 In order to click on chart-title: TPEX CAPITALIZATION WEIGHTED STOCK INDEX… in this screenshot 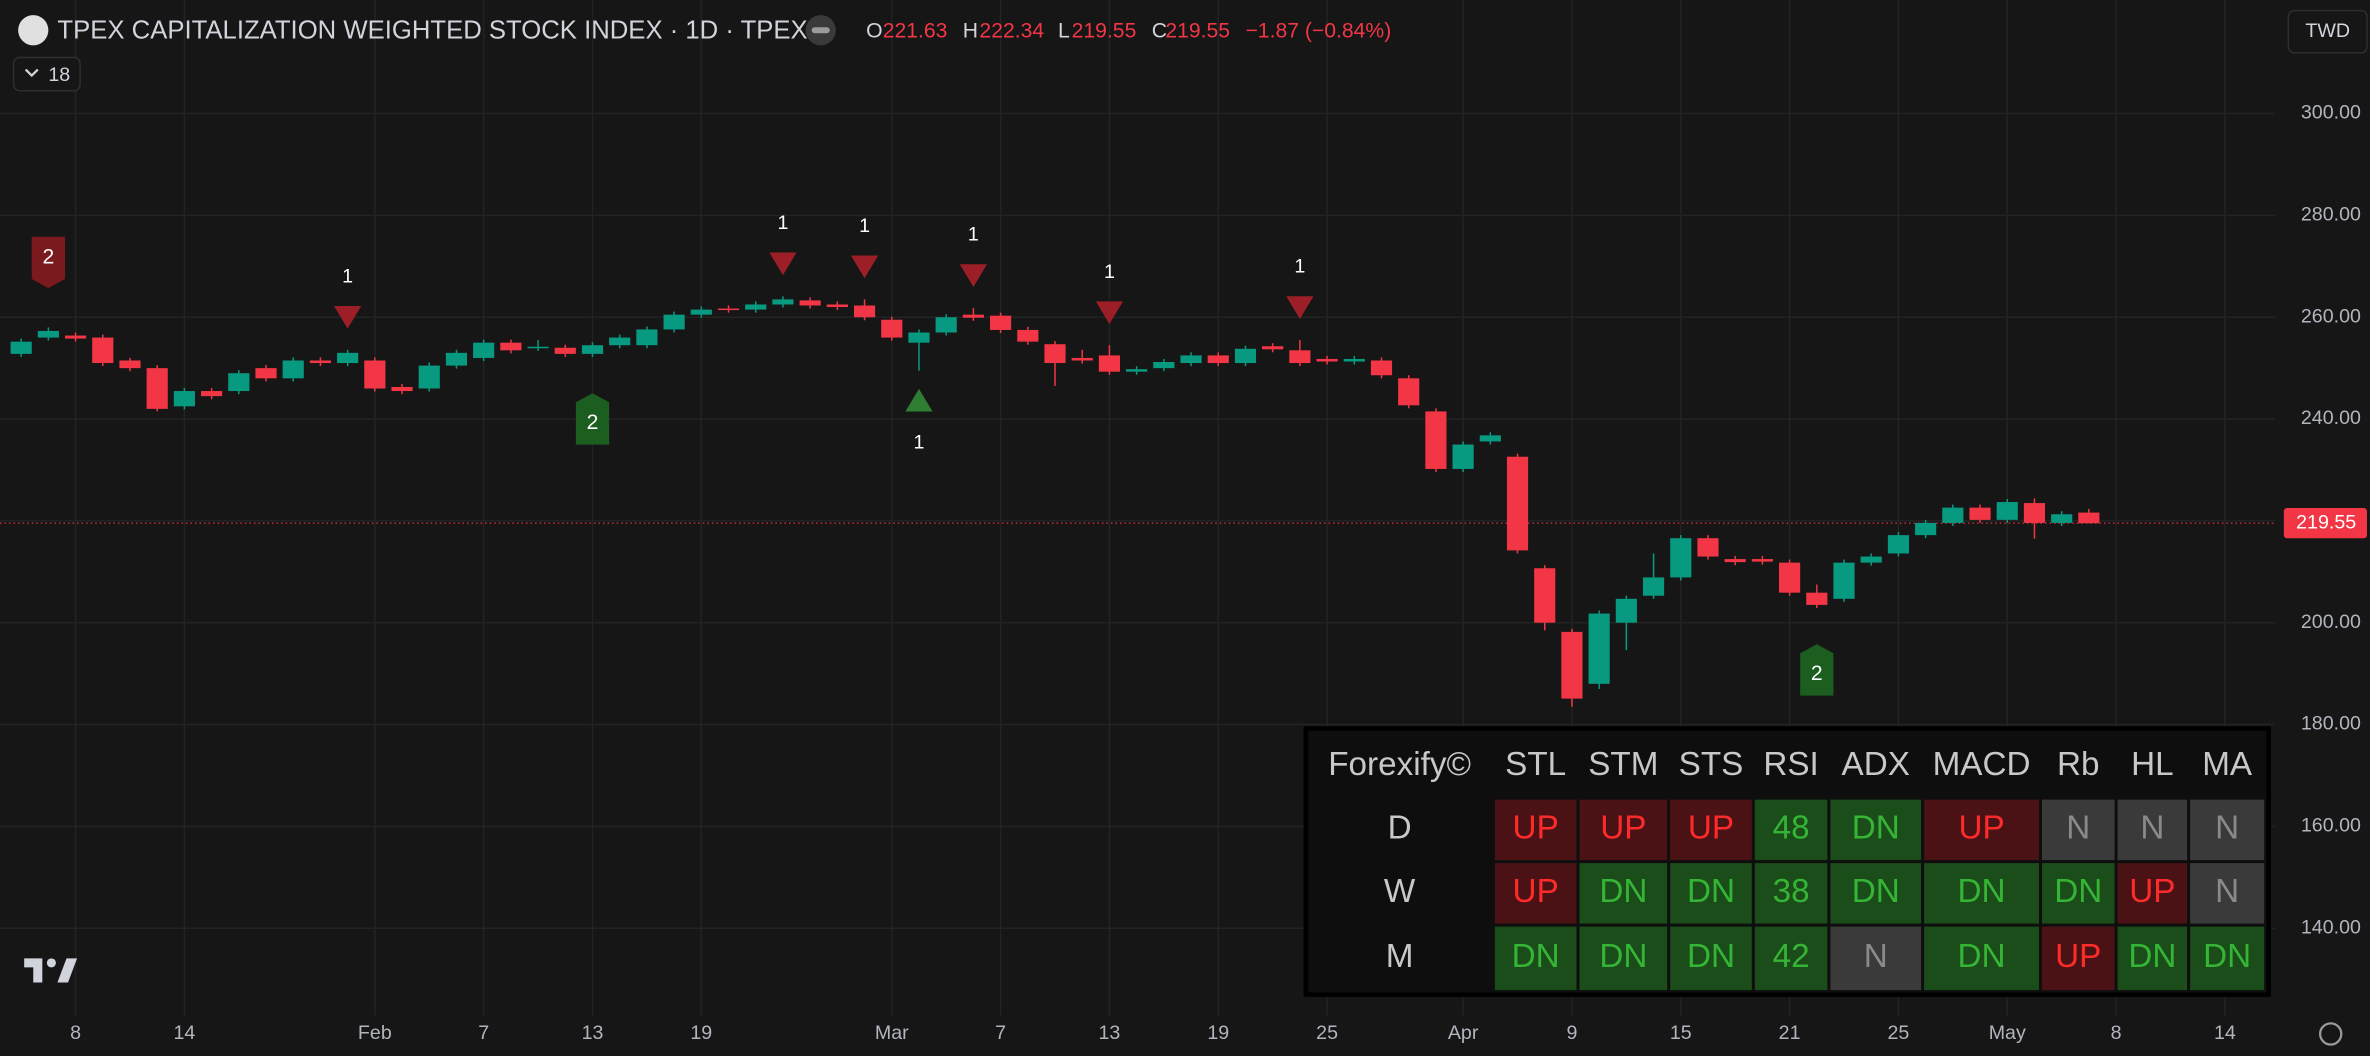, I will do `click(432, 31)`.